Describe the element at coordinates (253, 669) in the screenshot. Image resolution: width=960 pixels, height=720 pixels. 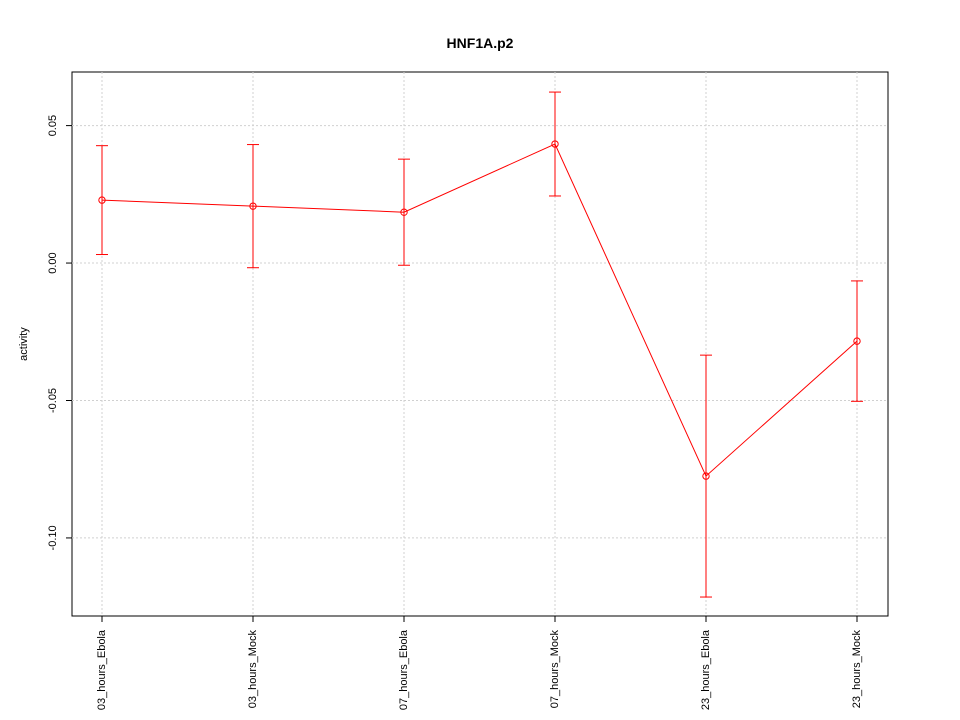
I see `x-tick-label: 03_hours_Mock` at that location.